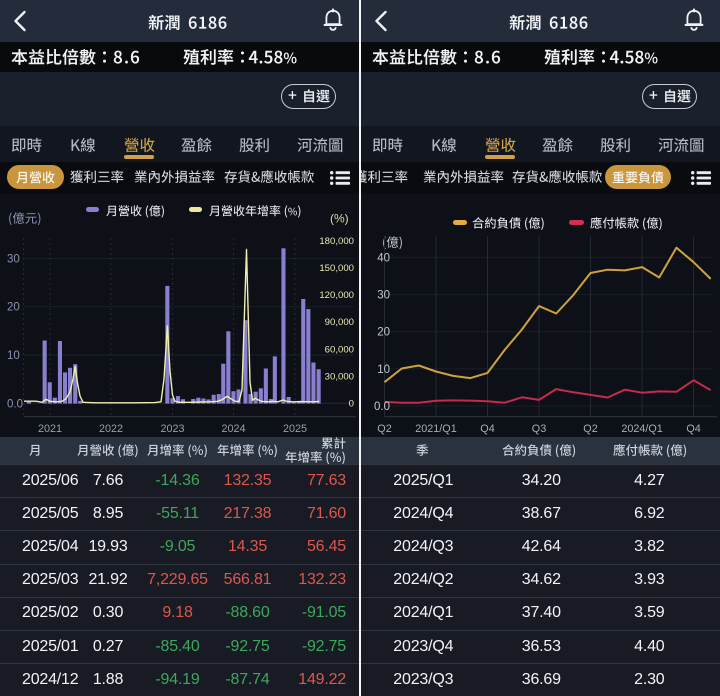  What do you see at coordinates (336, 295) in the screenshot?
I see `svg-text: 120,000` at bounding box center [336, 295].